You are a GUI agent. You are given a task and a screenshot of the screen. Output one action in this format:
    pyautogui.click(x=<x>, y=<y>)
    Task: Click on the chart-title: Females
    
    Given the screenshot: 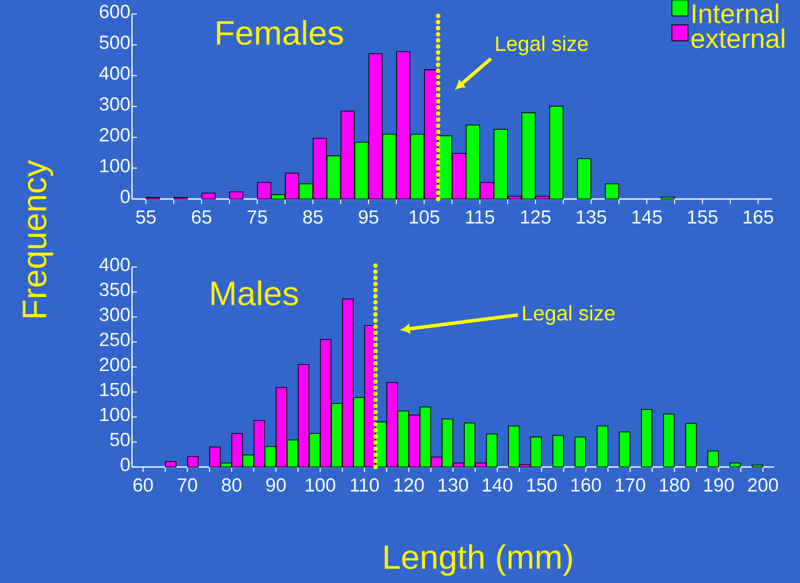 What is the action you would take?
    pyautogui.click(x=280, y=32)
    